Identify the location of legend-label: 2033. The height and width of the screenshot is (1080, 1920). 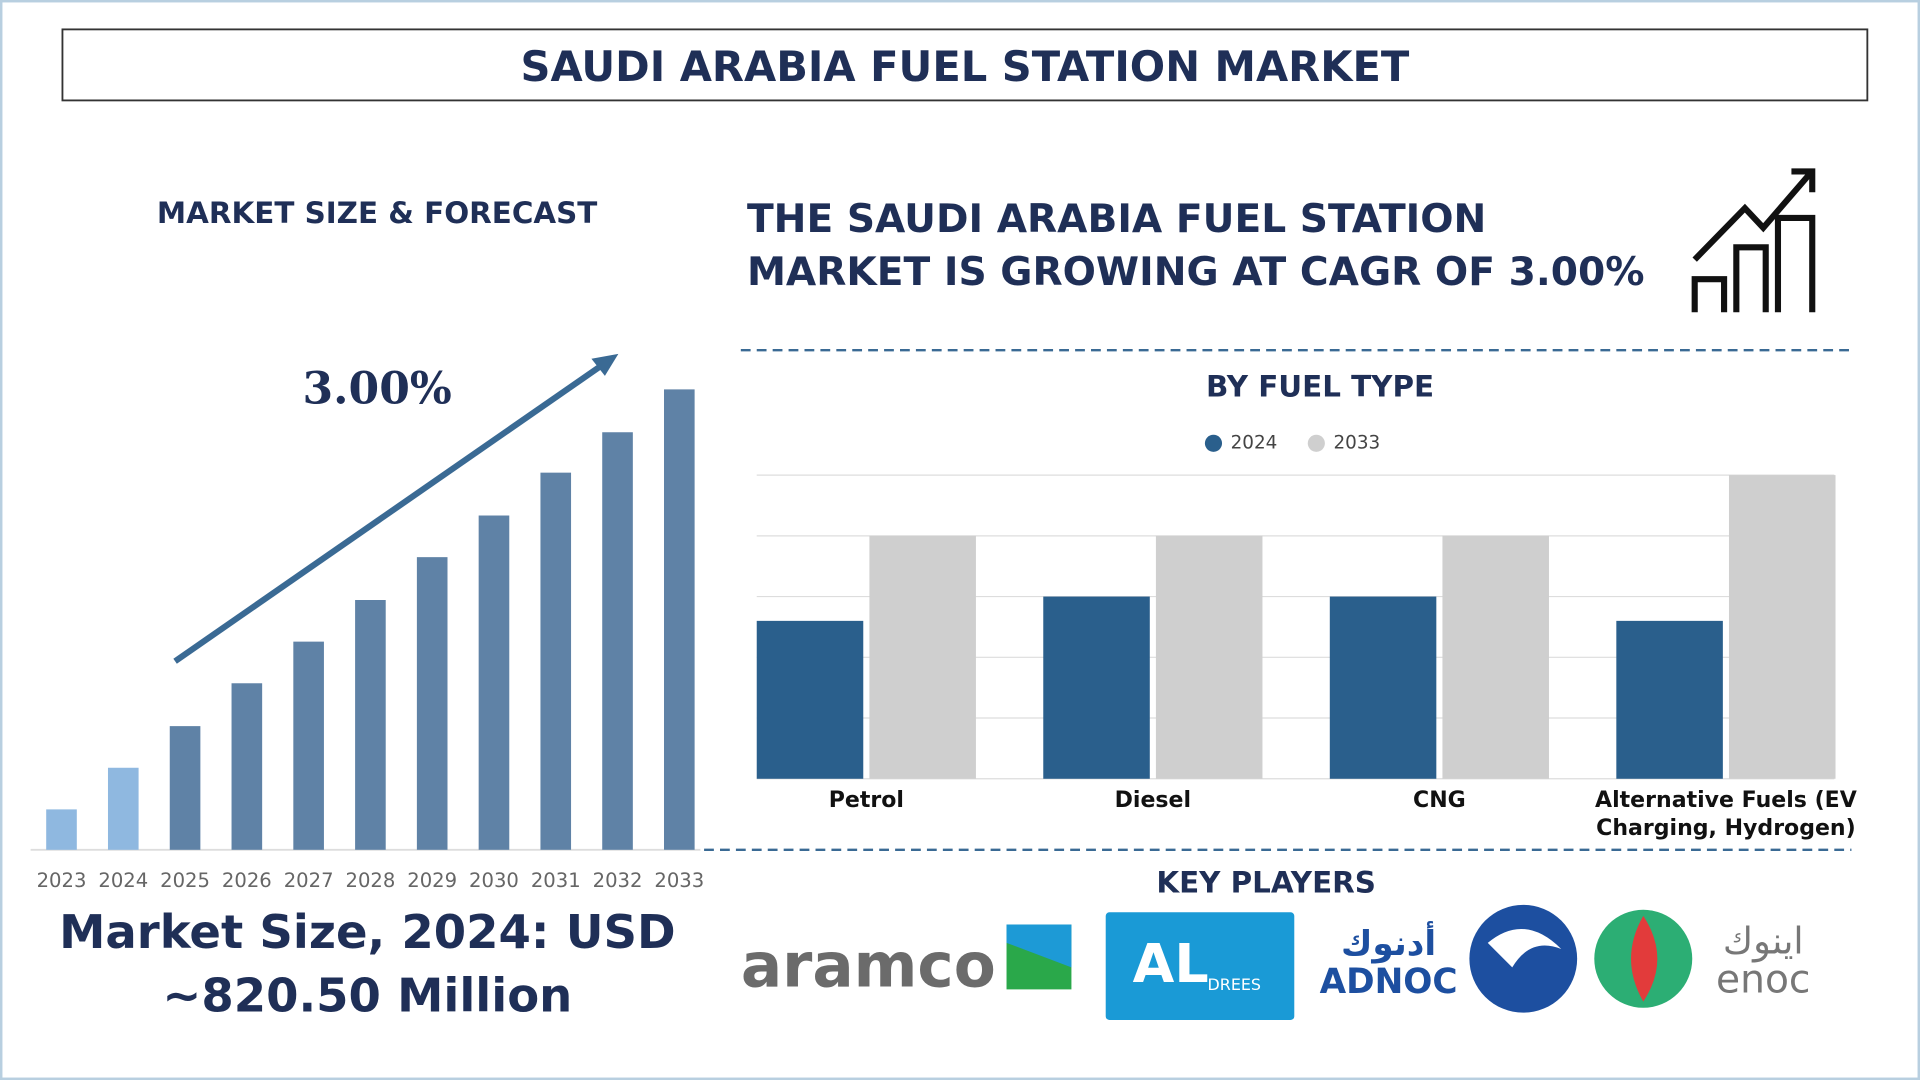
(1356, 442).